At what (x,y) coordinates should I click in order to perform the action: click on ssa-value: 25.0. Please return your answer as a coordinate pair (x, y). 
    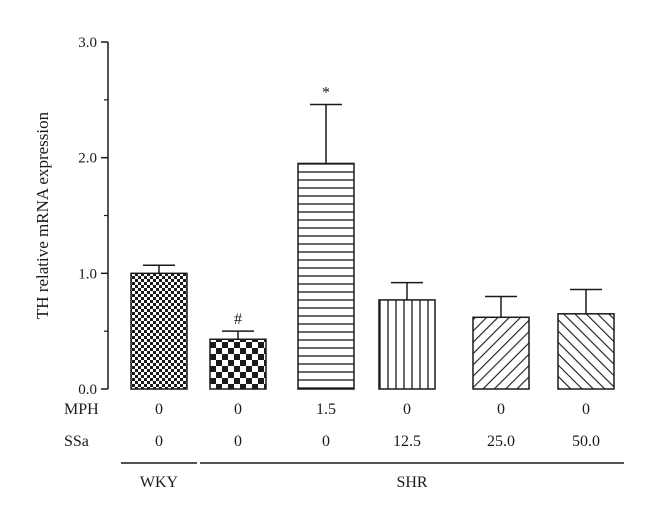
    Looking at the image, I should click on (501, 441).